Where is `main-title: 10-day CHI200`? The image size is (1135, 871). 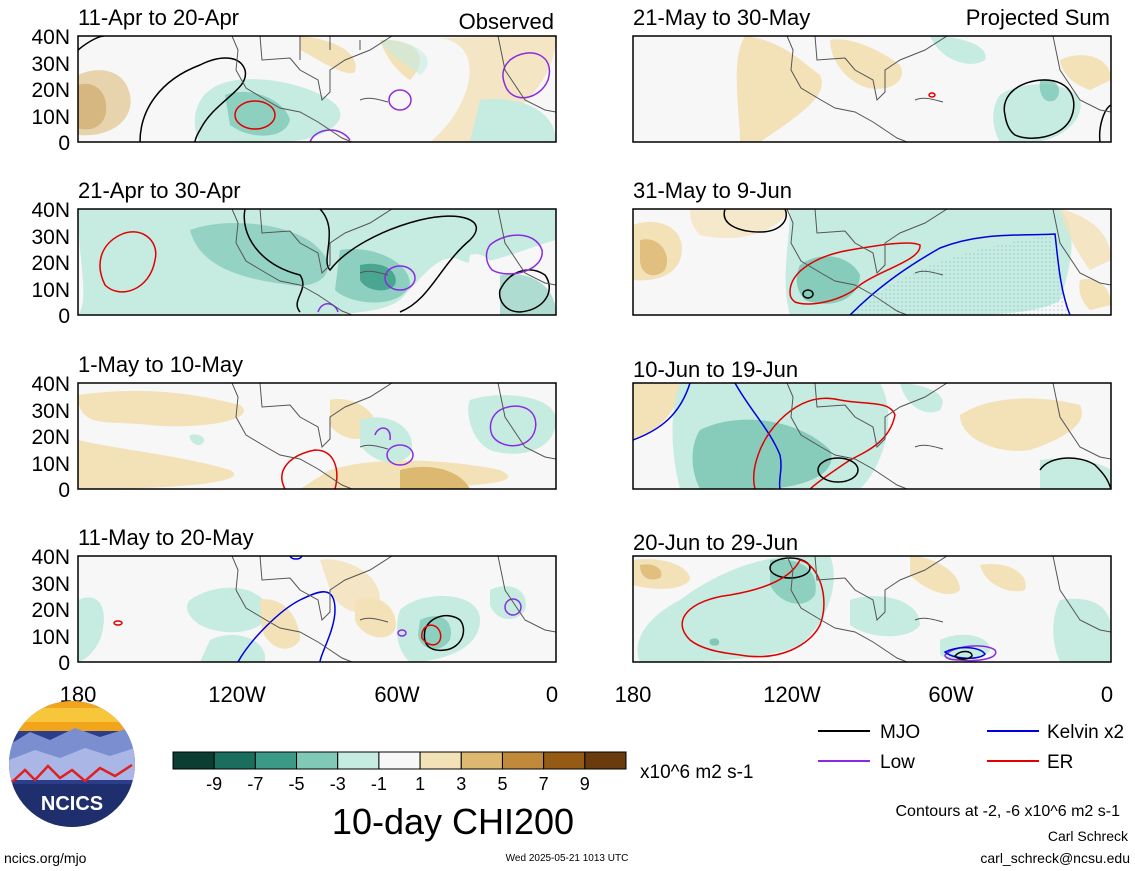
main-title: 10-day CHI200 is located at coordinates (453, 821).